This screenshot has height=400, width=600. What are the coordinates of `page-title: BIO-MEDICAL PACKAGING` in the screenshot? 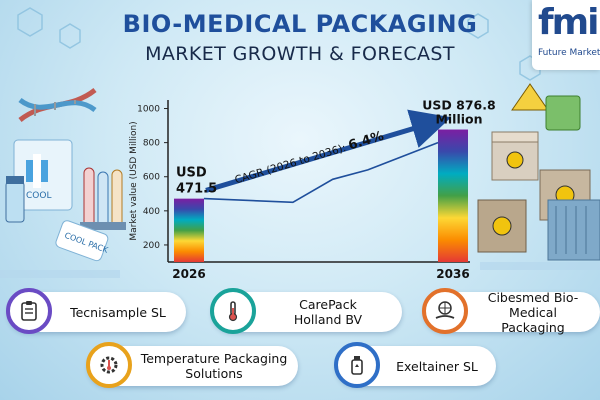 It's located at (300, 24).